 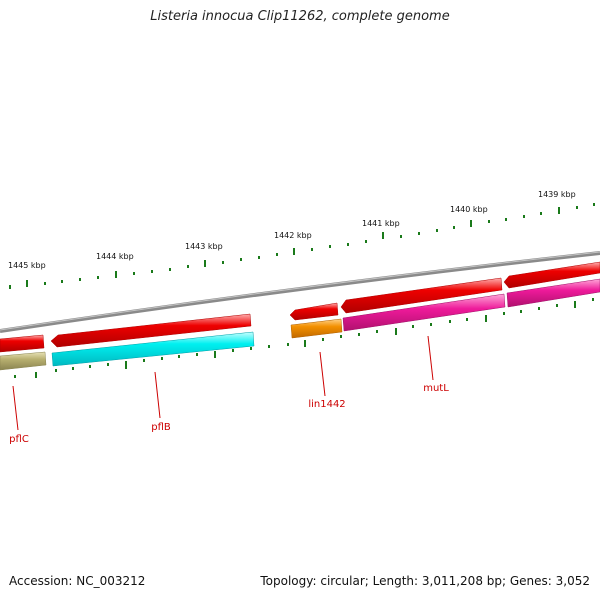 I want to click on feature-red-left, so click(x=22, y=343).